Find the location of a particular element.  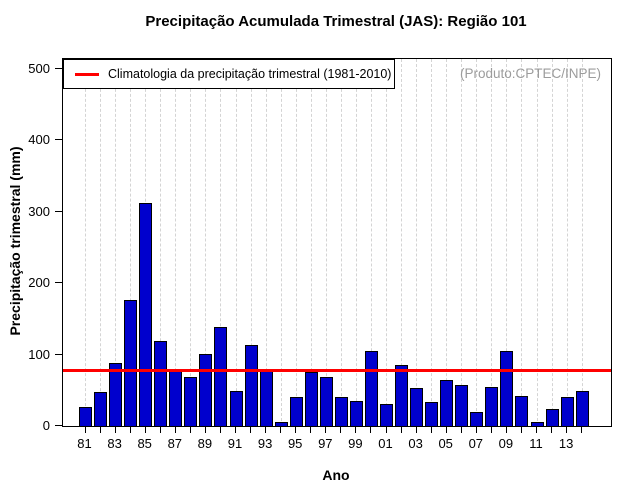

bar-1983 is located at coordinates (116, 394).